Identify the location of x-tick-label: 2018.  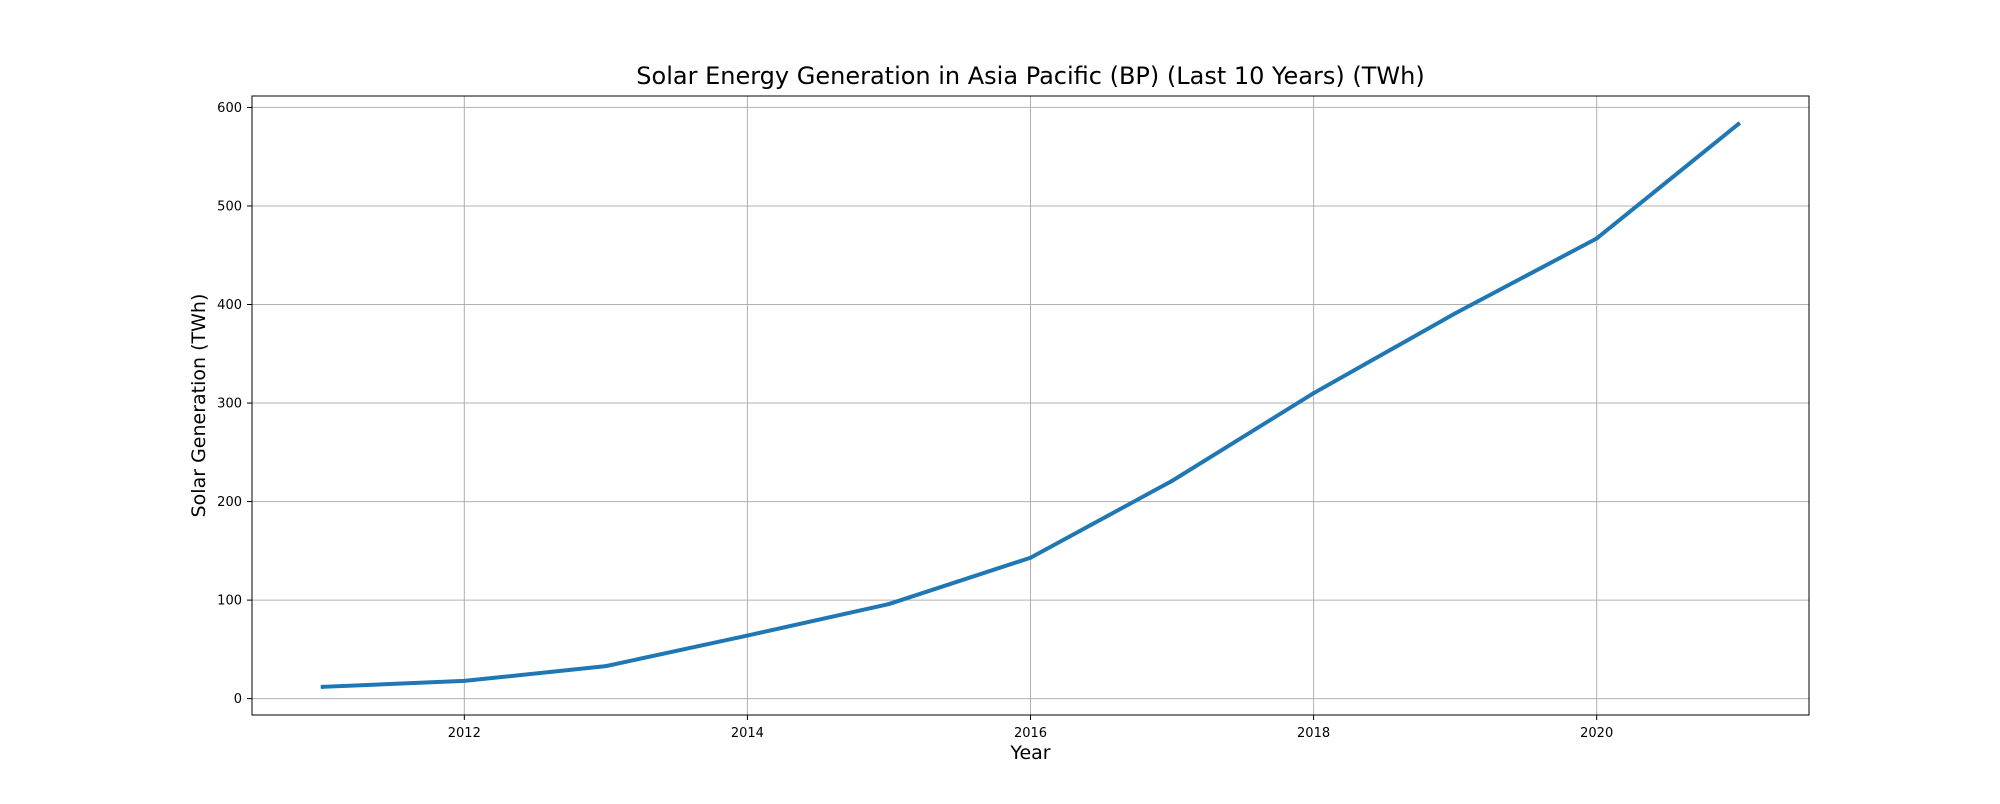
(1313, 733).